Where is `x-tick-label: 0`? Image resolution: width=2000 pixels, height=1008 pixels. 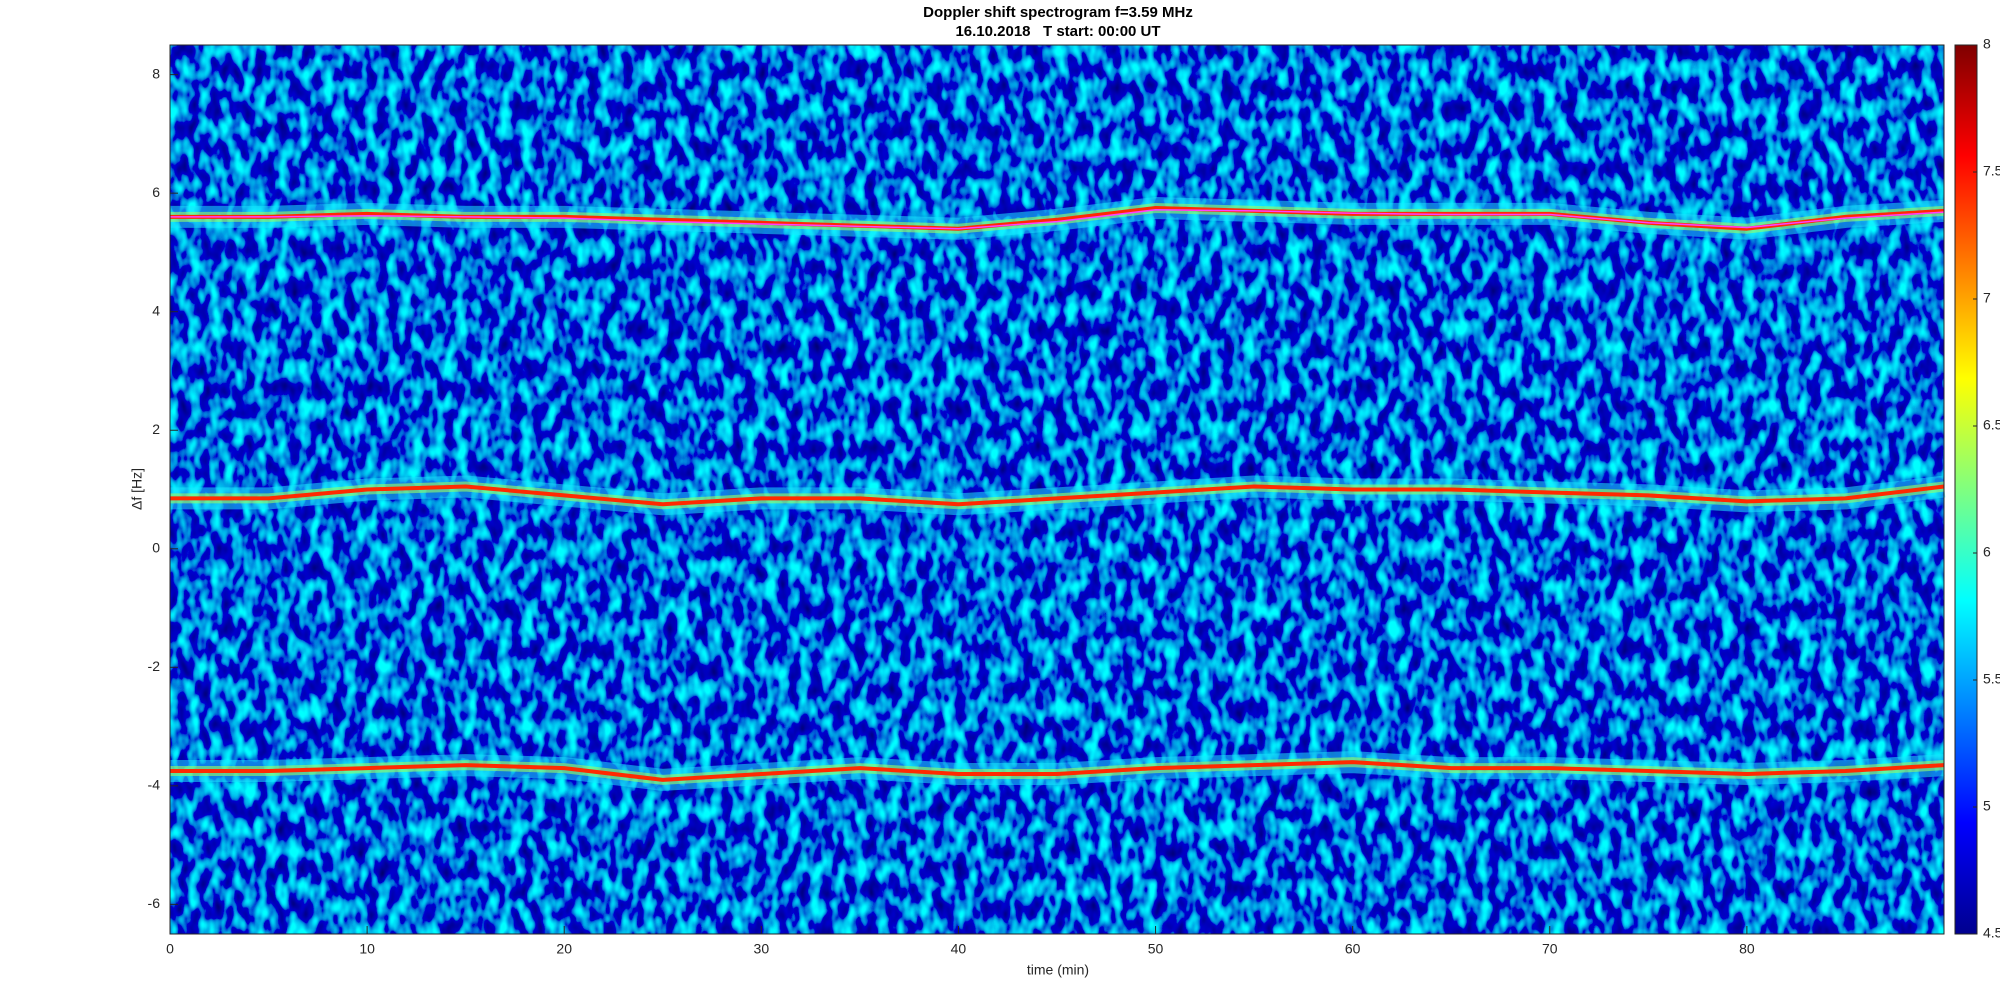
x-tick-label: 0 is located at coordinates (170, 949).